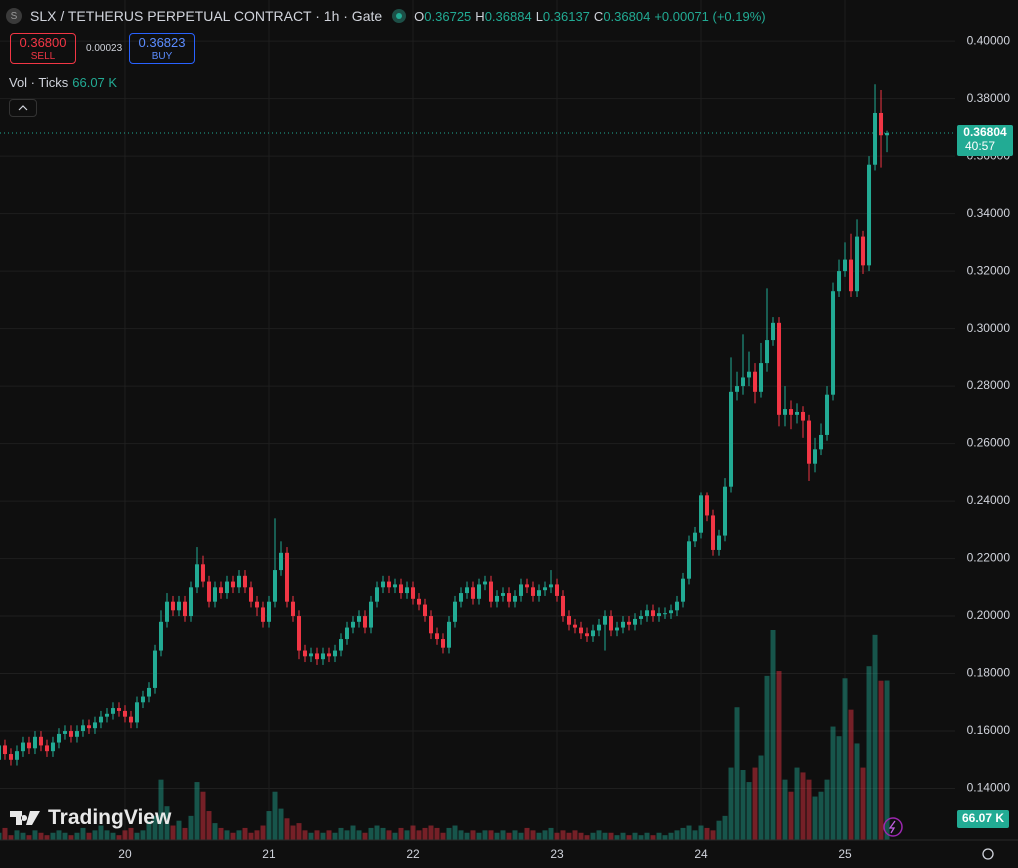 The width and height of the screenshot is (1018, 868). I want to click on y-tick-label: 0.26000, so click(989, 443).